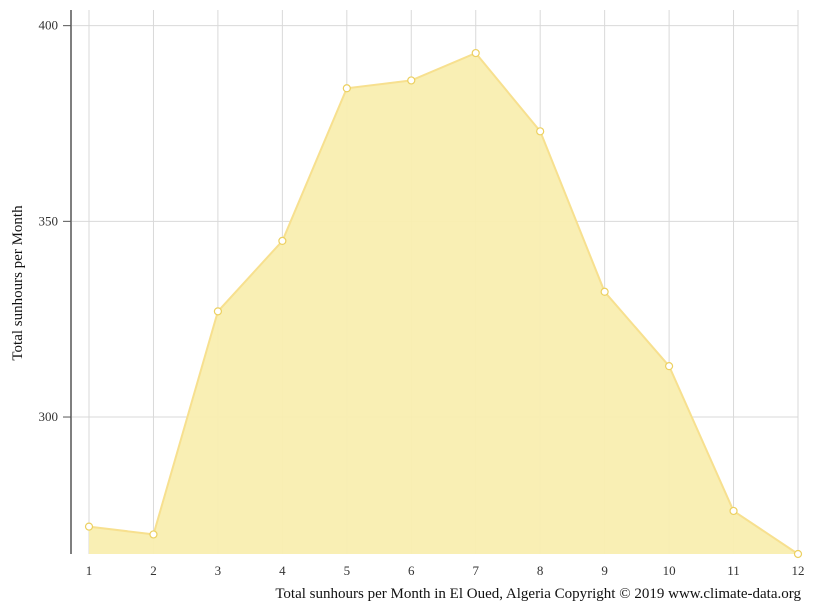 This screenshot has height=611, width=815. What do you see at coordinates (347, 570) in the screenshot?
I see `x-tick-label: 5` at bounding box center [347, 570].